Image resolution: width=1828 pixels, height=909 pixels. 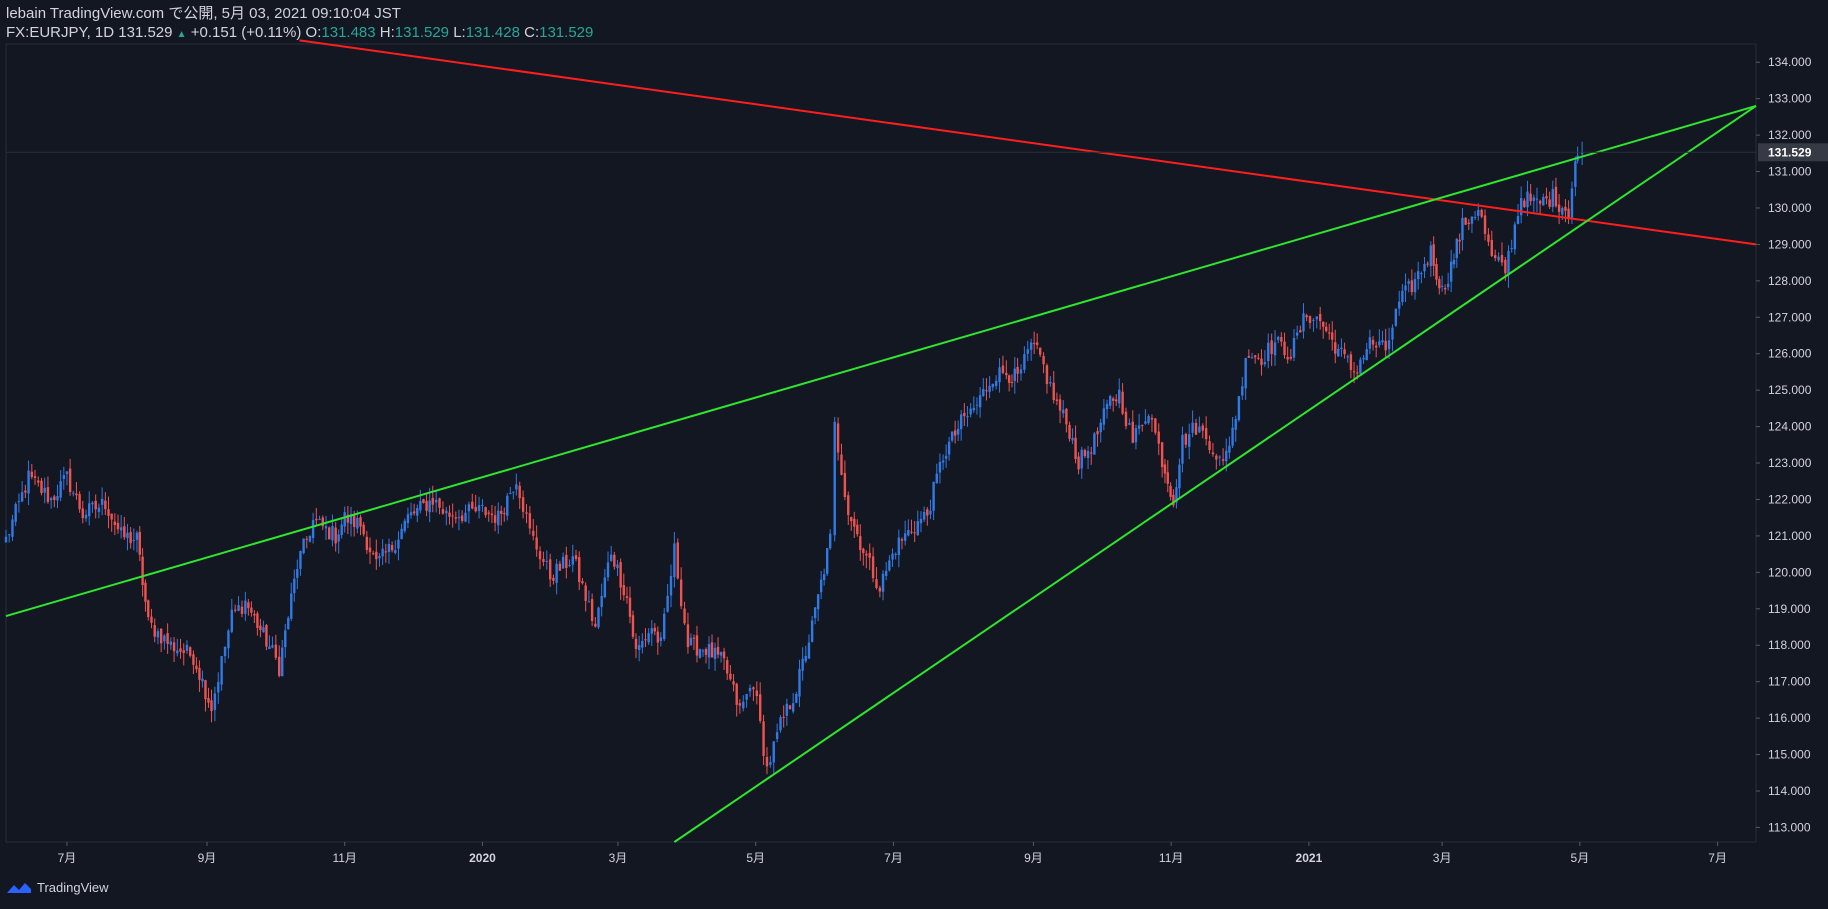 I want to click on last-price-tag, so click(x=1793, y=152).